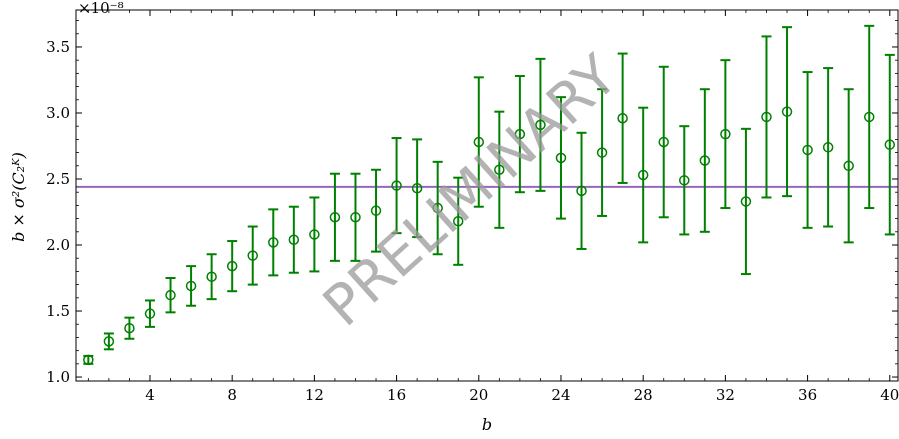 This screenshot has height=439, width=899. Describe the element at coordinates (643, 395) in the screenshot. I see `x-tick-label: 28` at that location.